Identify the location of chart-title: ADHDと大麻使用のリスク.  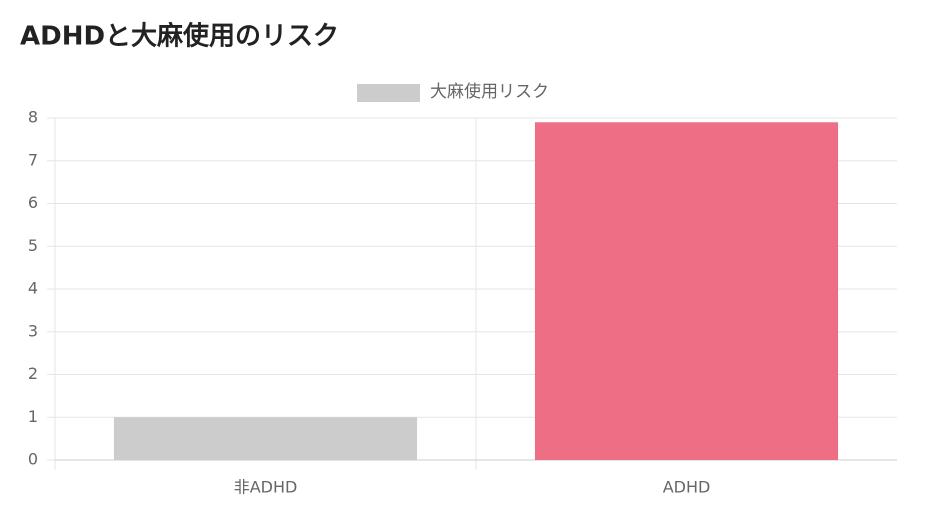
(179, 37).